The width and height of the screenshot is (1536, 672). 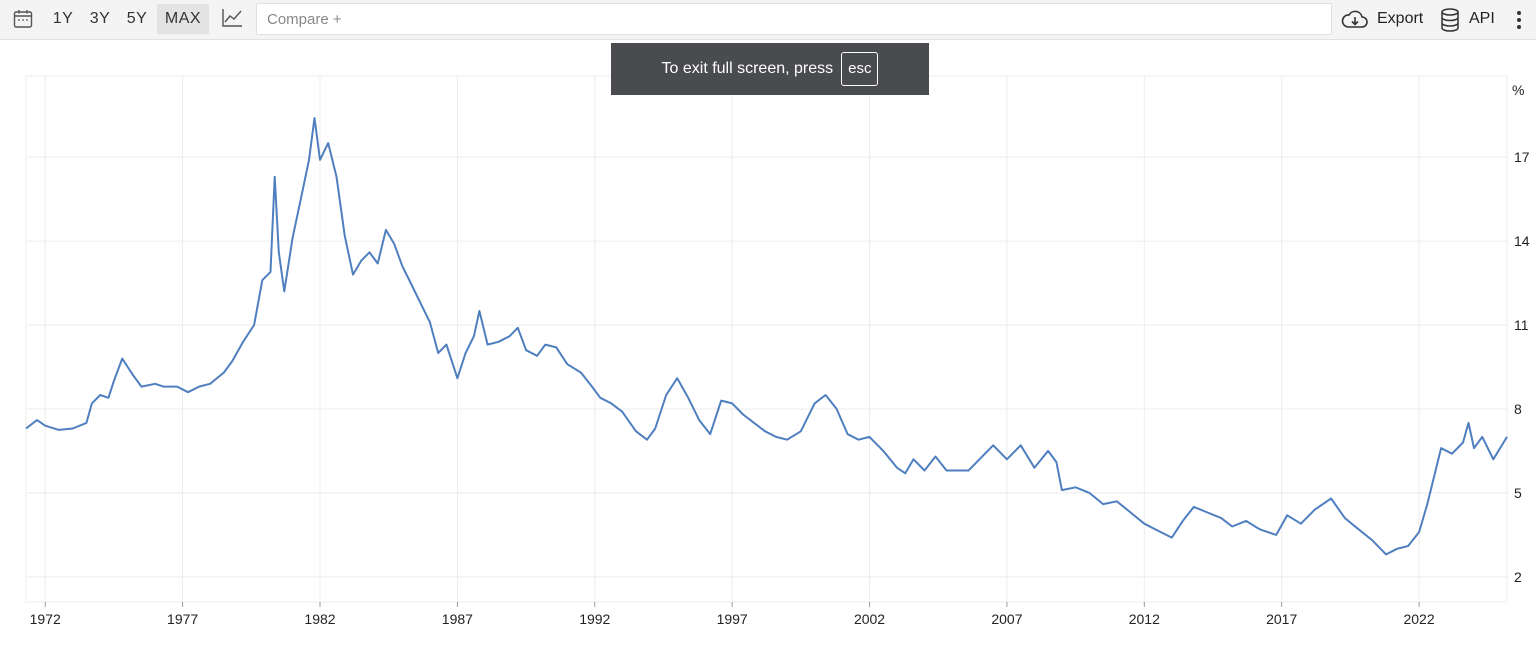 I want to click on y-tick-label: 14, so click(x=1522, y=241).